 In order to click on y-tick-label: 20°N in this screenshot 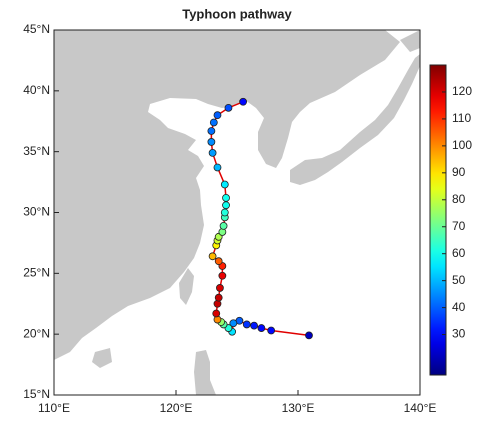, I will do `click(36, 333)`.